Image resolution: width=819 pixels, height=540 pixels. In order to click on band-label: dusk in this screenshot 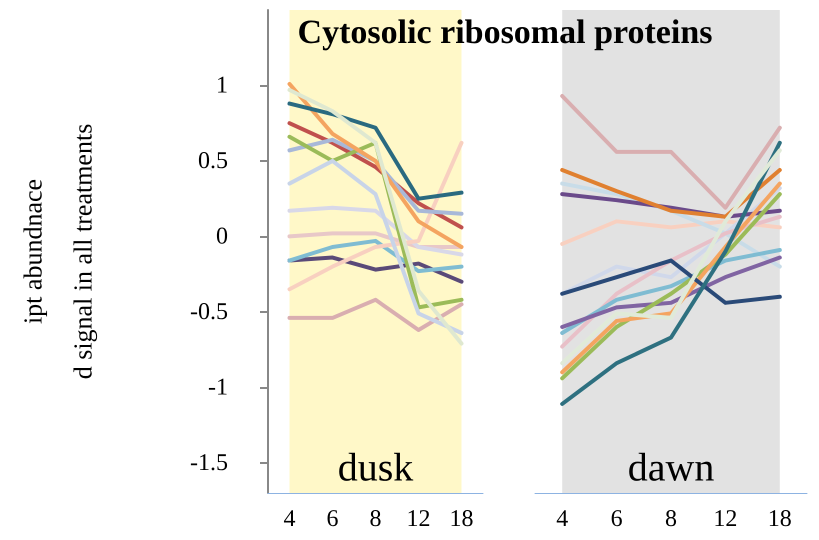, I will do `click(376, 467)`.